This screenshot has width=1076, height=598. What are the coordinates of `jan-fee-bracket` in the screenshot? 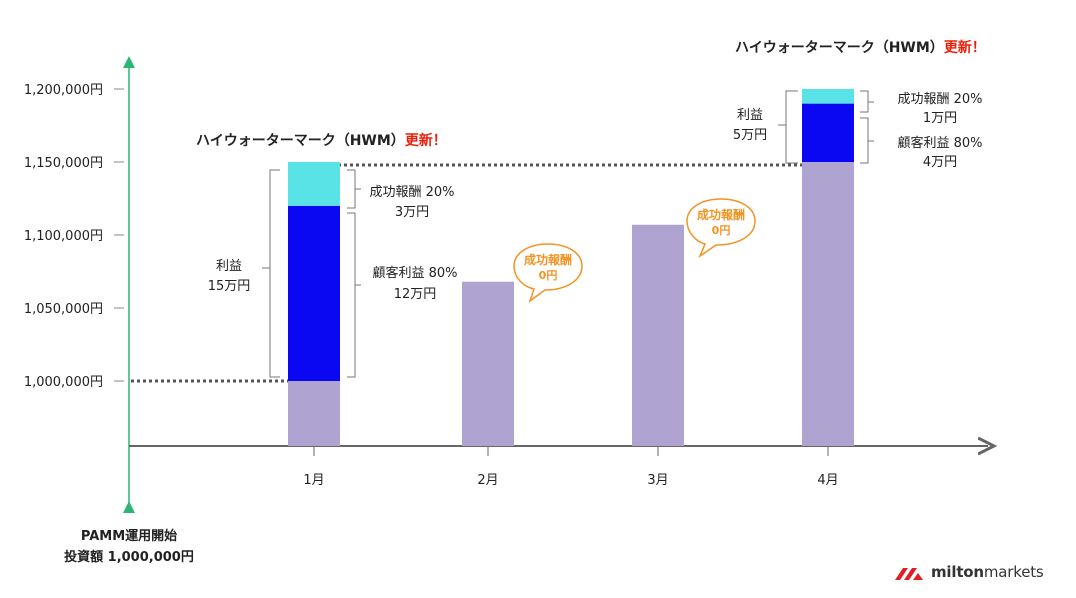 It's located at (351, 189).